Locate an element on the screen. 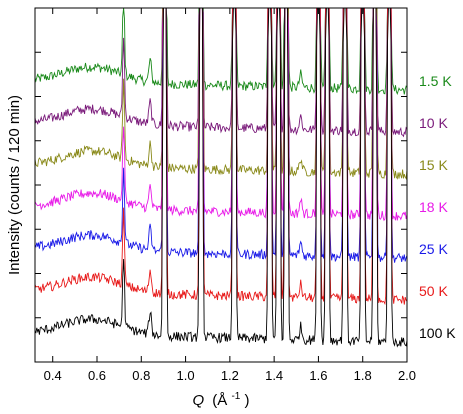 Image resolution: width=463 pixels, height=414 pixels. series-label-10-k: 10 K is located at coordinates (433, 123).